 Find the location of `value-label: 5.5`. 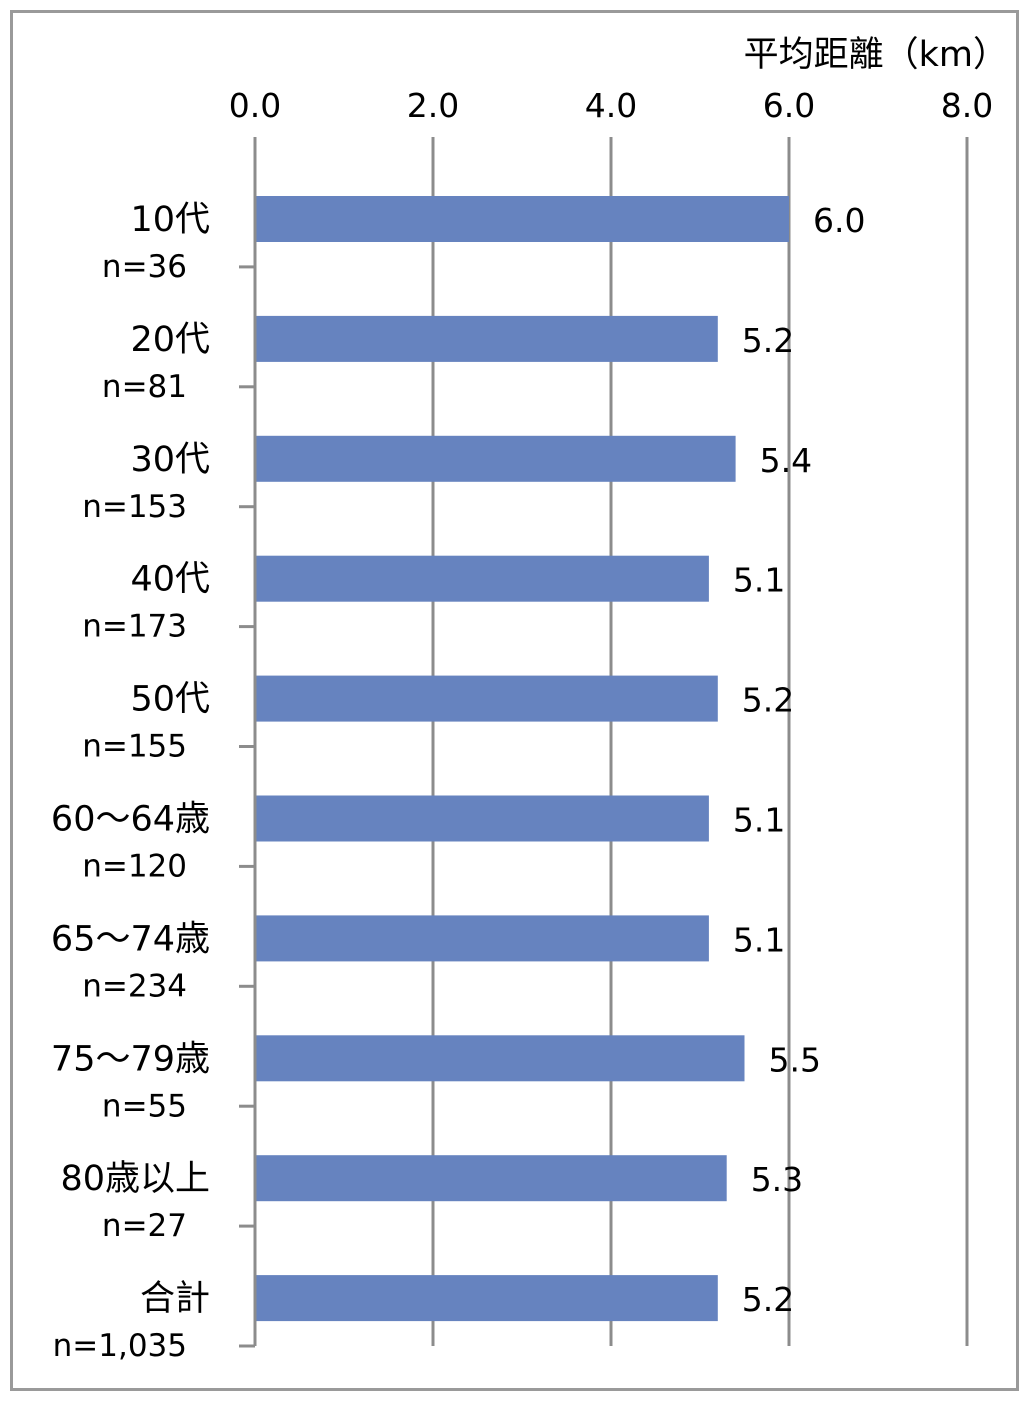

value-label: 5.5 is located at coordinates (795, 1059).